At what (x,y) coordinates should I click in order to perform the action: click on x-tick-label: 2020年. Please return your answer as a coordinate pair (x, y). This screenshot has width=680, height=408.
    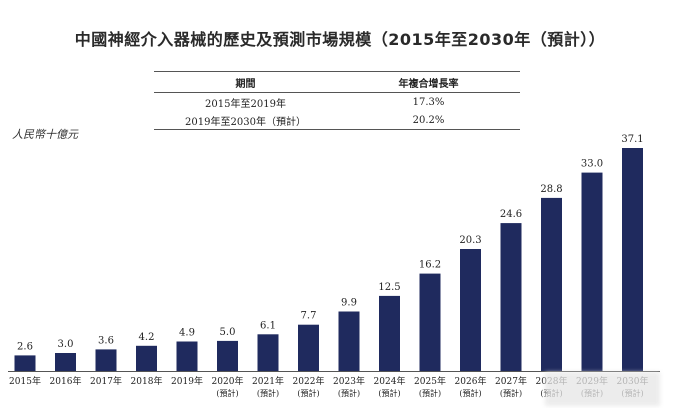
    Looking at the image, I should click on (228, 381).